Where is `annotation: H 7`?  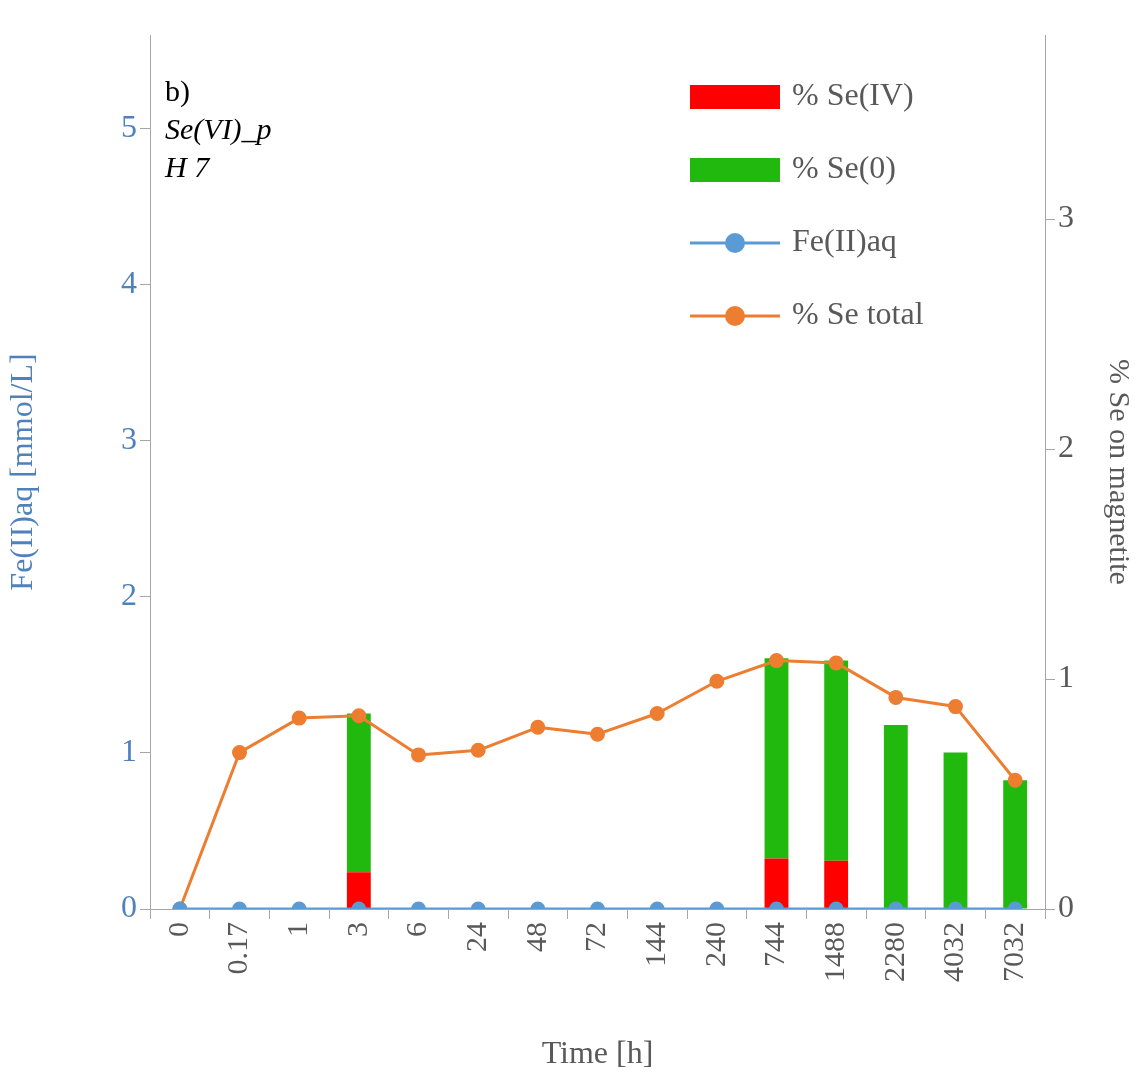
annotation: H 7 is located at coordinates (188, 167).